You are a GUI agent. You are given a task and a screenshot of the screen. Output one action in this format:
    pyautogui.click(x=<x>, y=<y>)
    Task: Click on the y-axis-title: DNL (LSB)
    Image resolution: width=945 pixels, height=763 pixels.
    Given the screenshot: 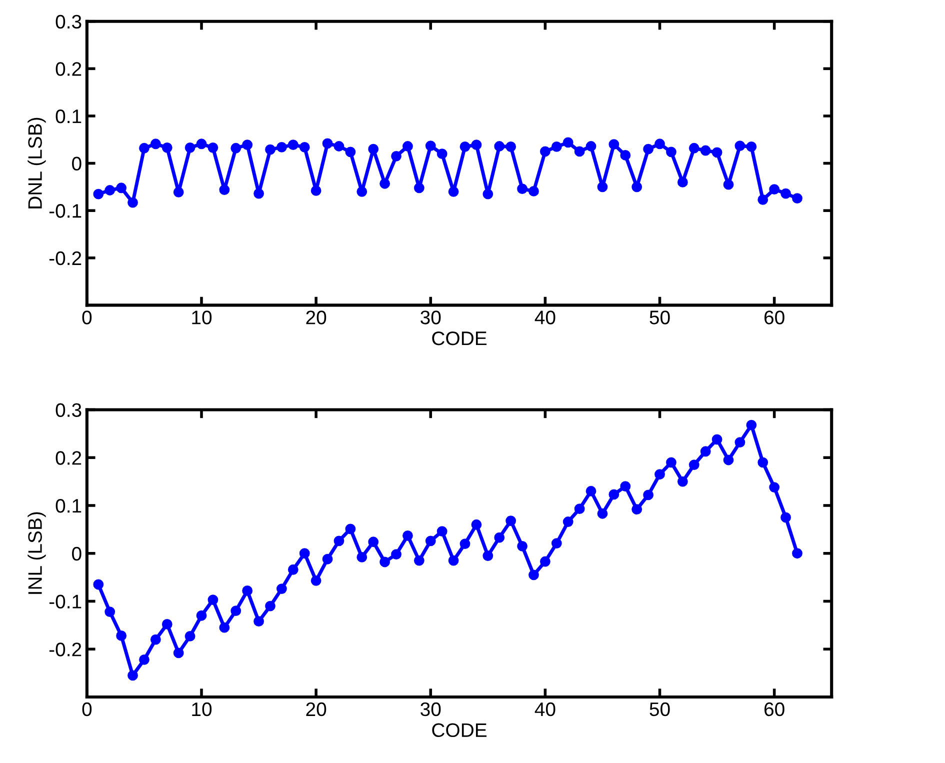 What is the action you would take?
    pyautogui.click(x=37, y=163)
    